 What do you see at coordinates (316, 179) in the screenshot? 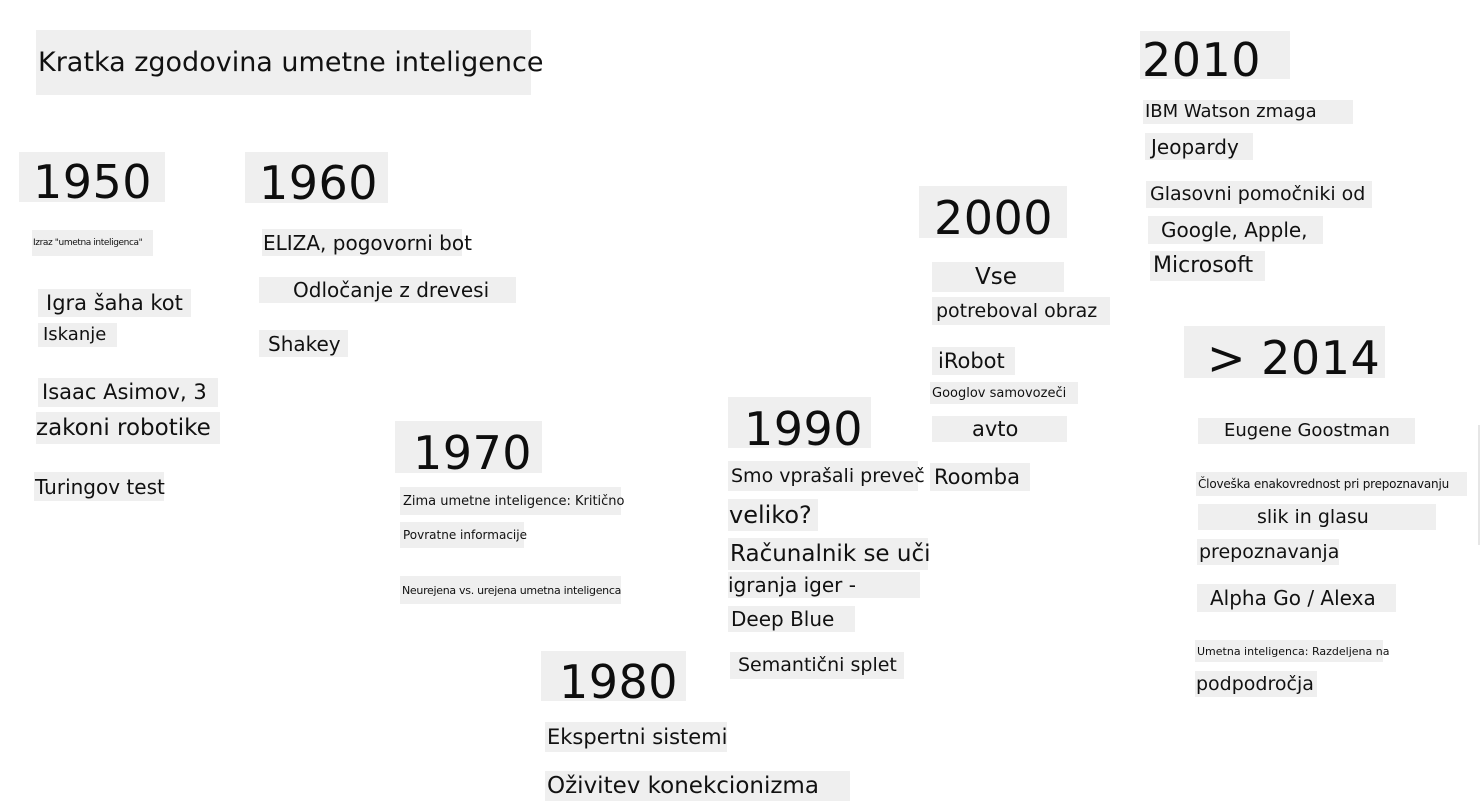
I see `year-1960: 1960` at bounding box center [316, 179].